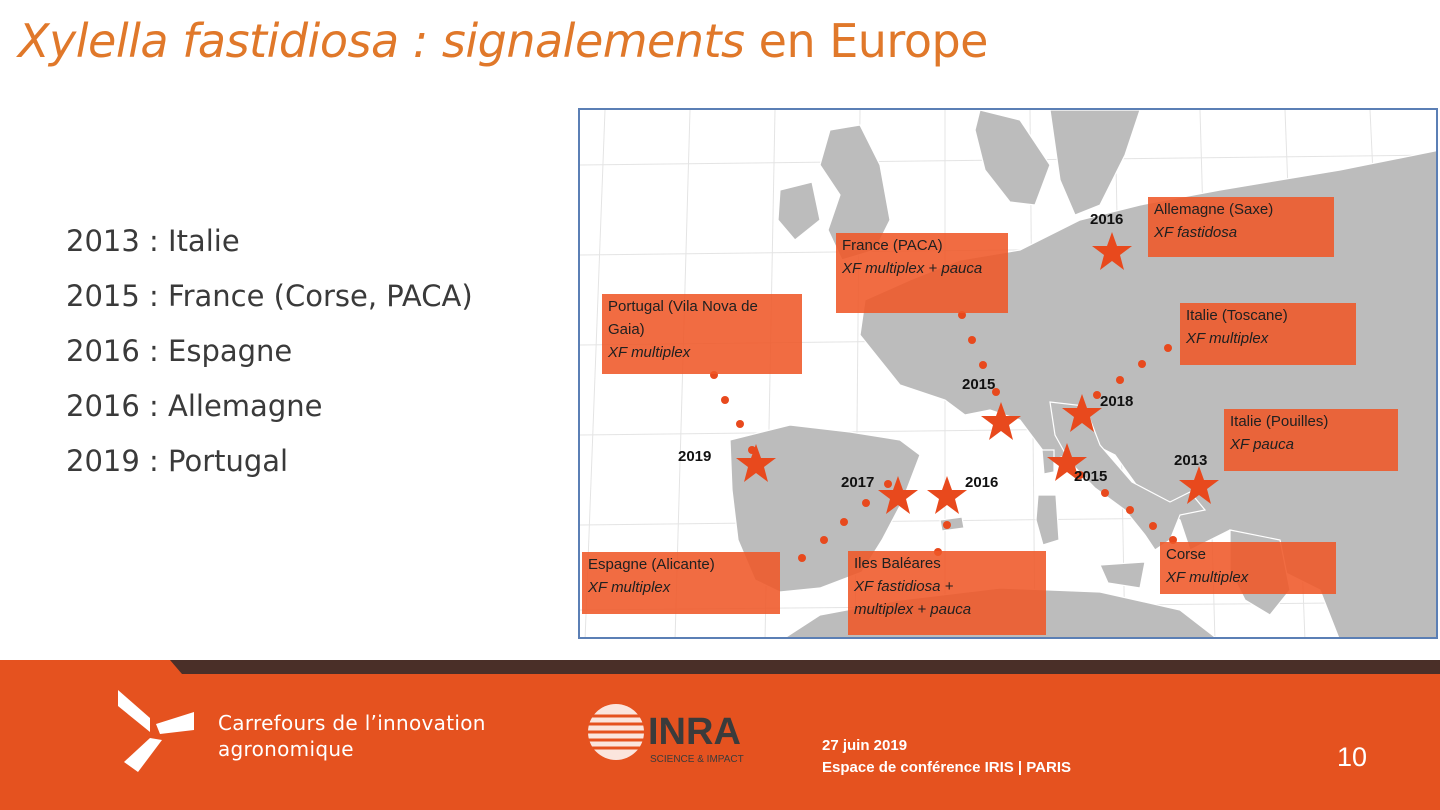  What do you see at coordinates (352, 723) in the screenshot?
I see `brand-line-1: Carrefours de l’innovation` at bounding box center [352, 723].